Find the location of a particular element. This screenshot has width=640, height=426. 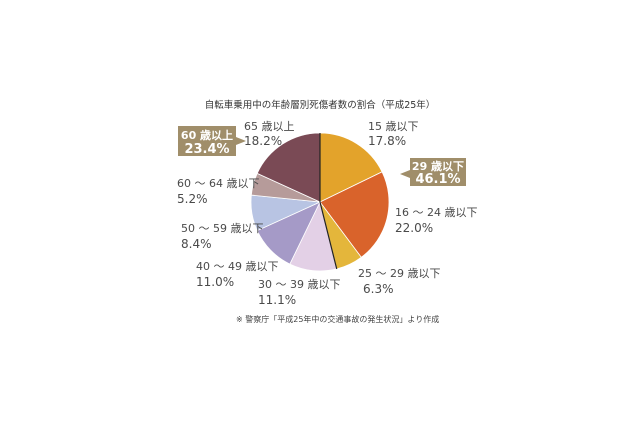

slice-value-50-59: 8.4% is located at coordinates (196, 244).